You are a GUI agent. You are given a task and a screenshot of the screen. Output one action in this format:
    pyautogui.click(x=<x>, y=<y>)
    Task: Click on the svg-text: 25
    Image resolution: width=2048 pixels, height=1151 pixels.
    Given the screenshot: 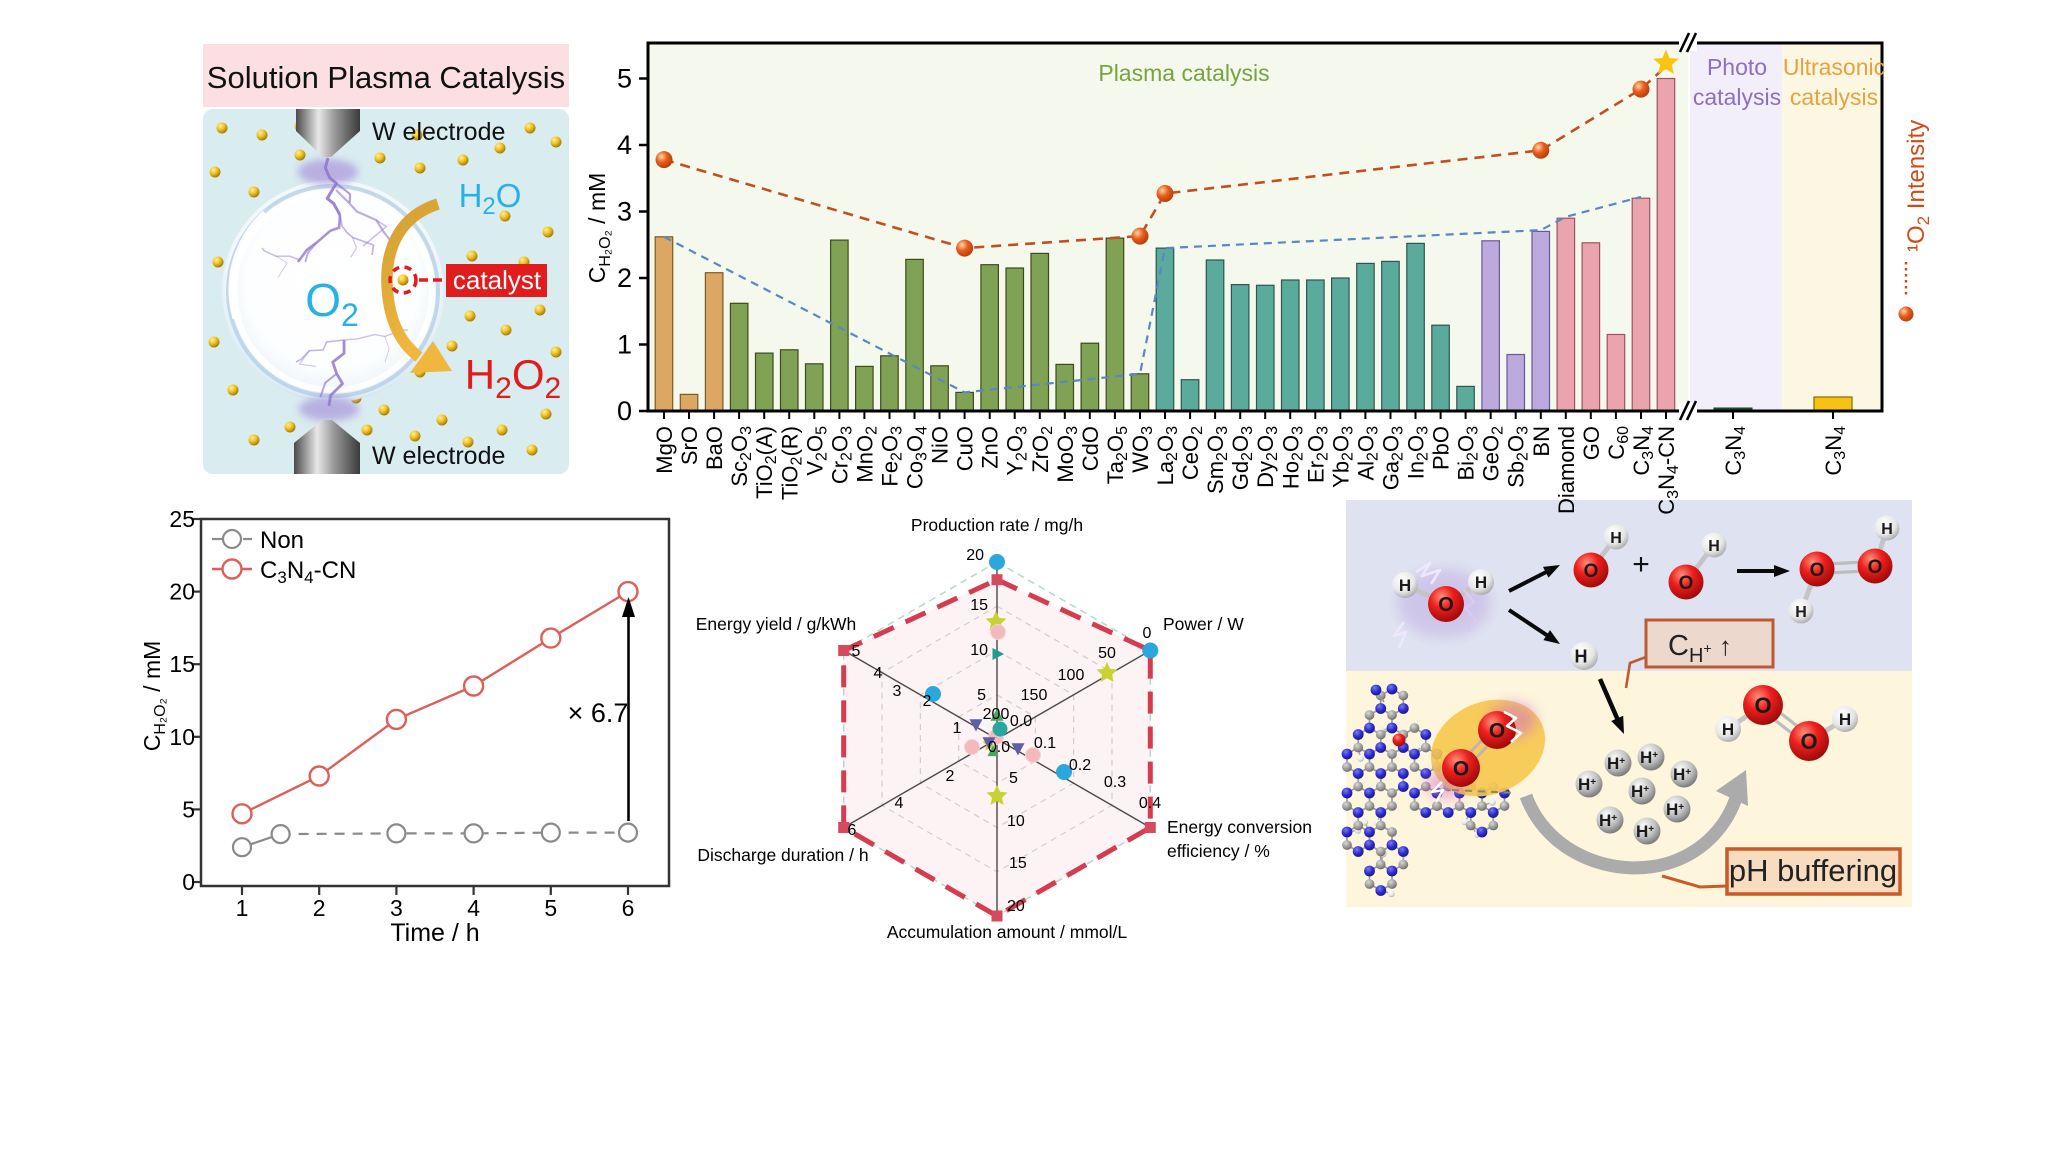 What is the action you would take?
    pyautogui.click(x=182, y=519)
    